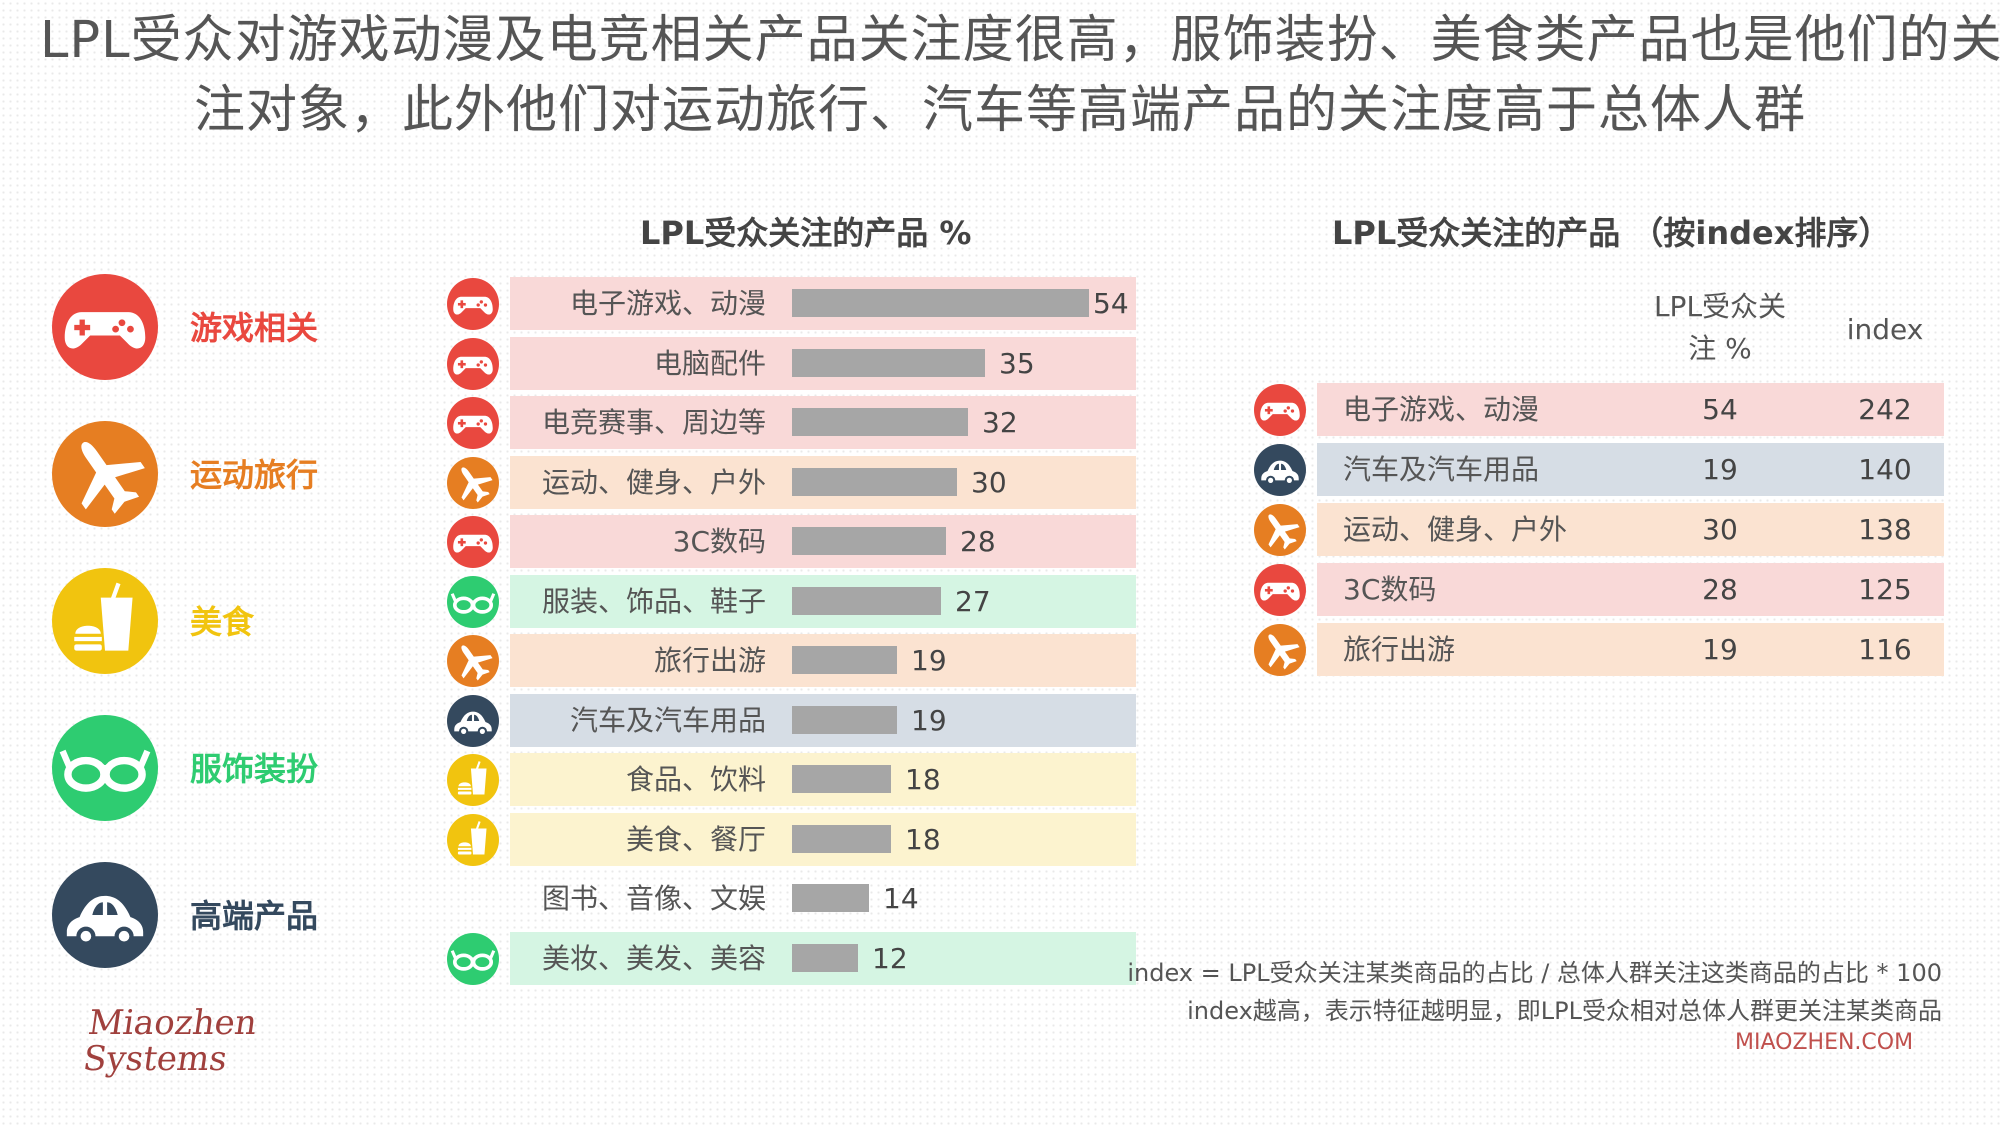  Describe the element at coordinates (653, 422) in the screenshot. I see `bar-label: 电竞赛事、周边等` at that location.